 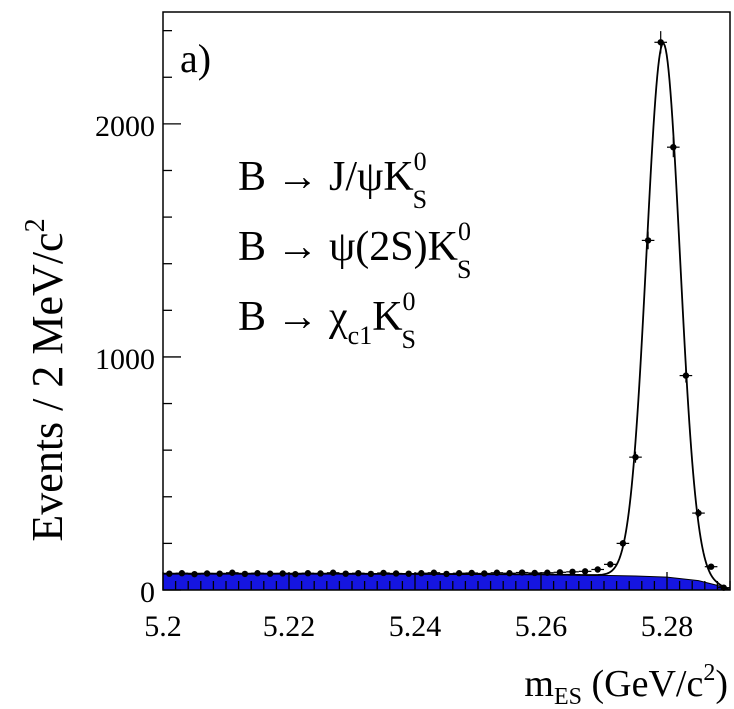 What do you see at coordinates (709, 673) in the screenshot?
I see `x-axis-title-unit-sup: 2` at bounding box center [709, 673].